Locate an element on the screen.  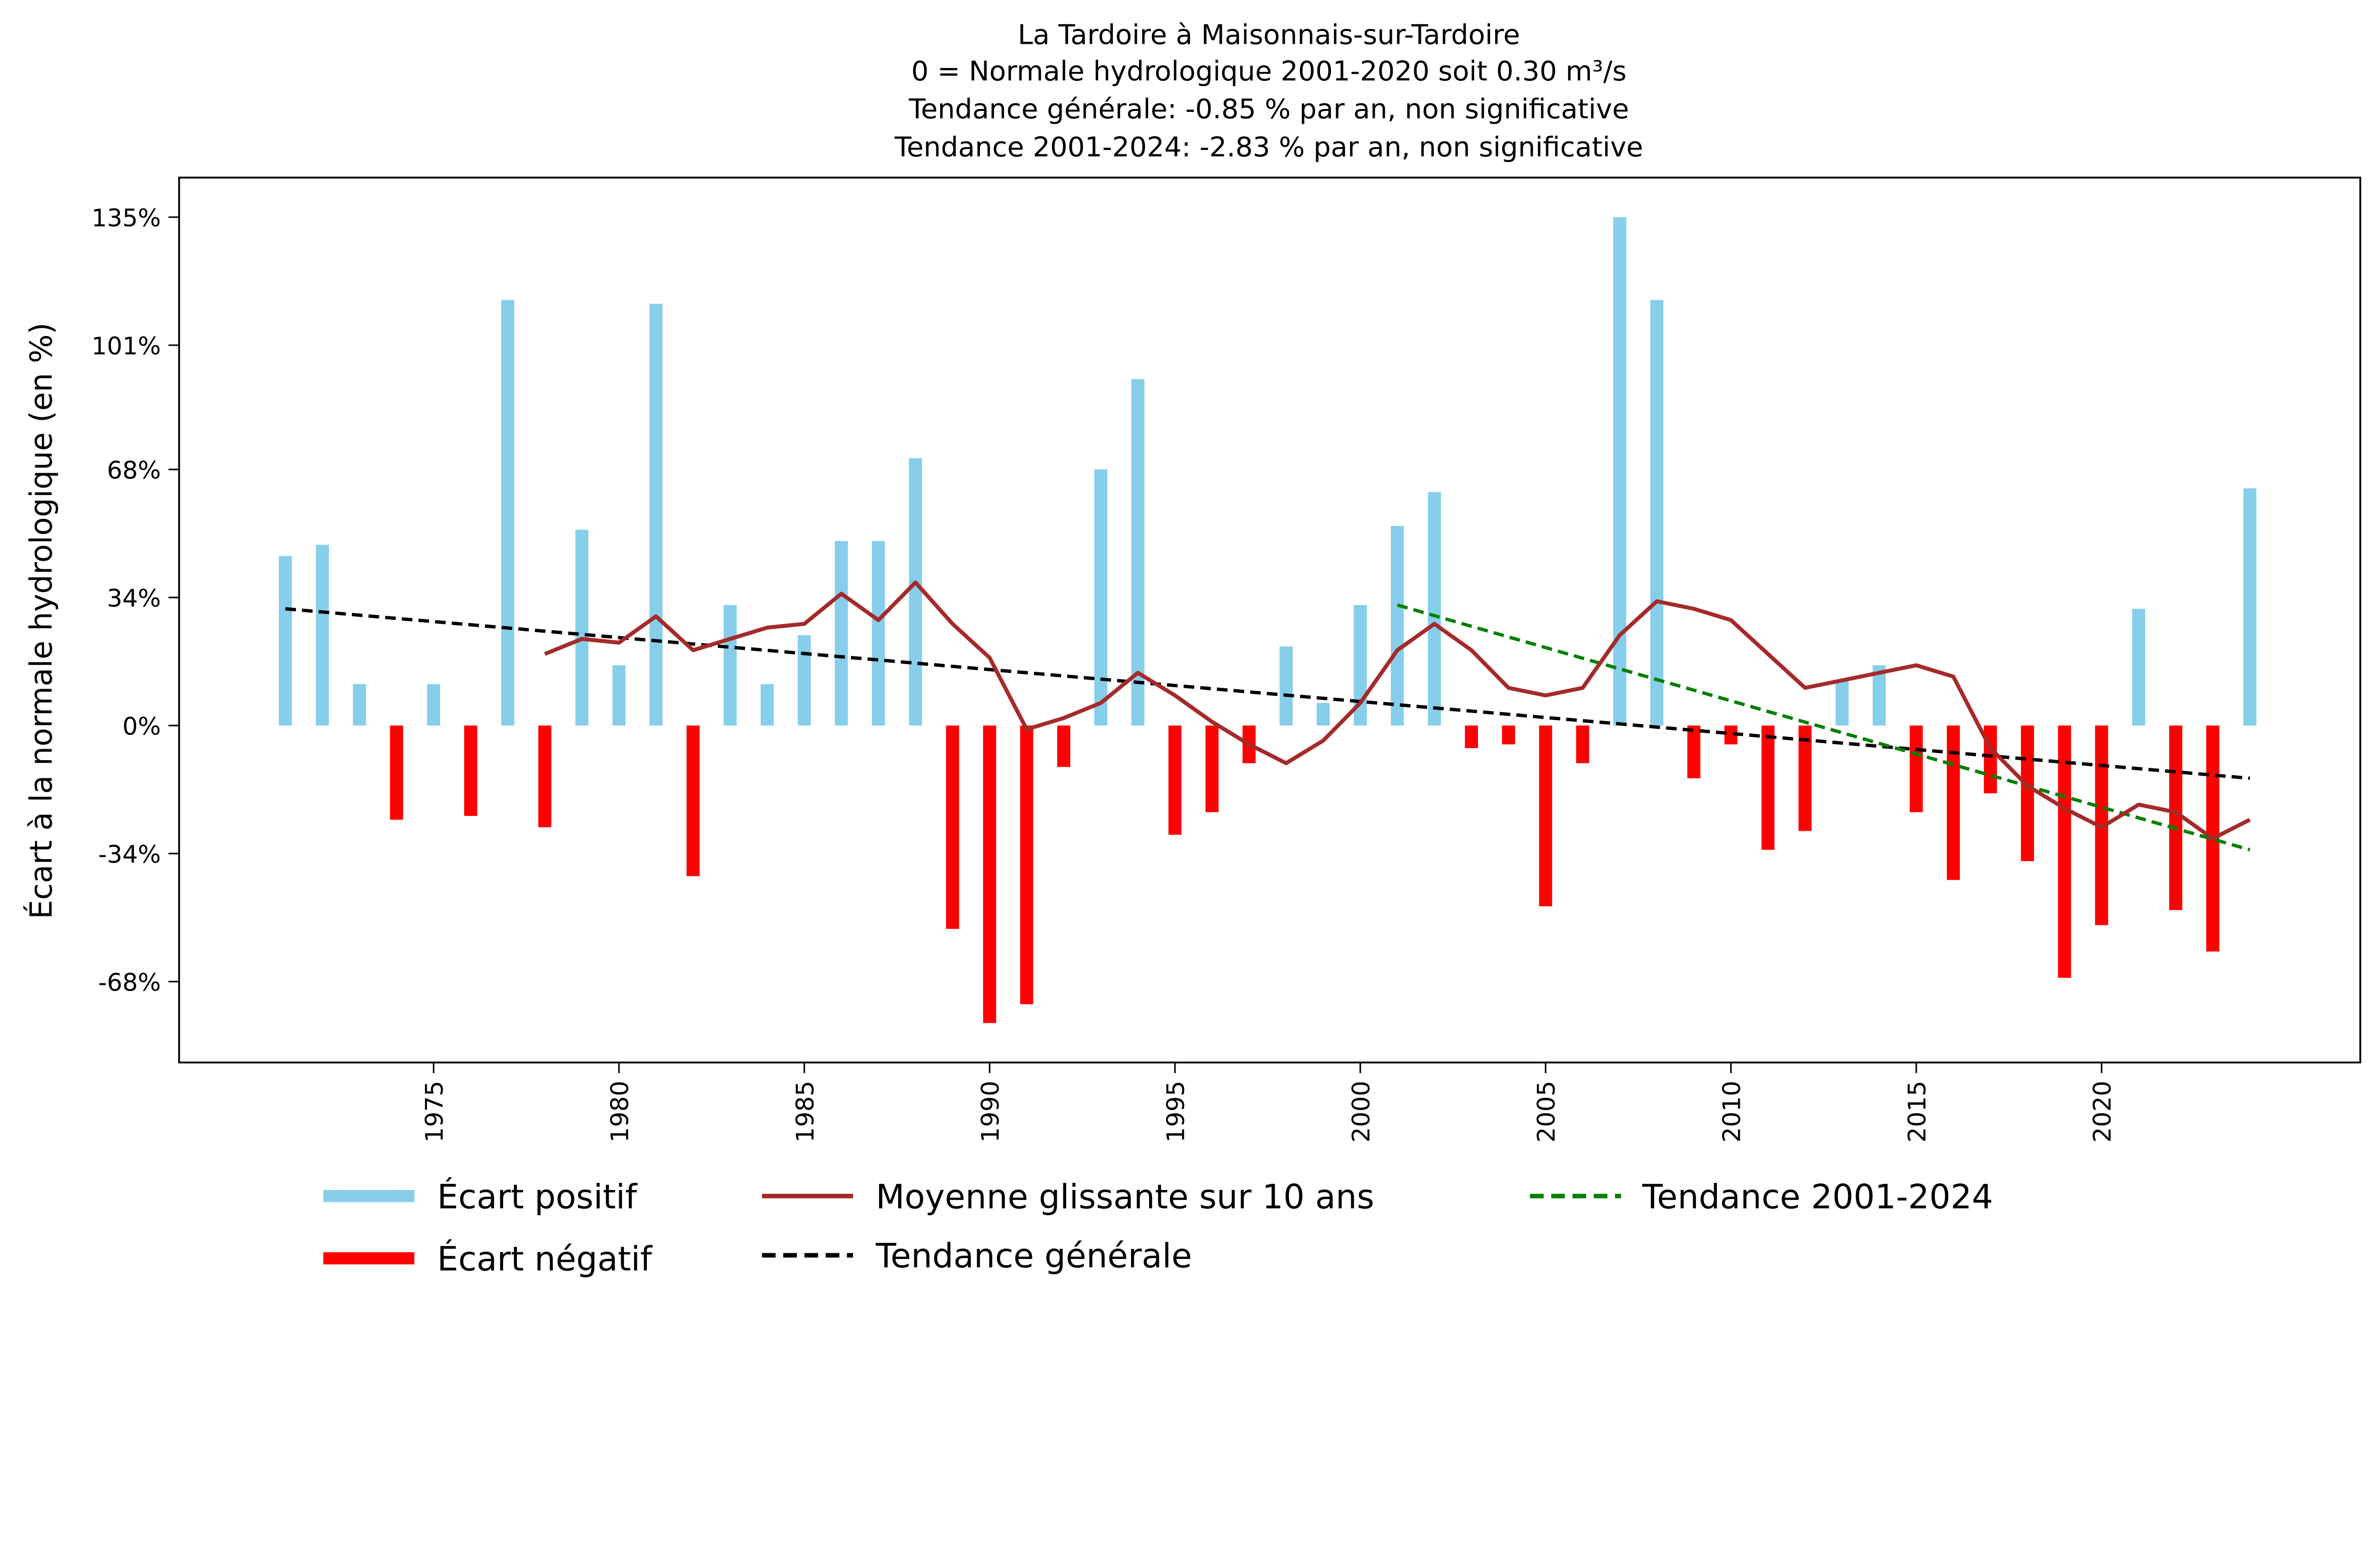
x-tick-label: 2005 is located at coordinates (1547, 1111).